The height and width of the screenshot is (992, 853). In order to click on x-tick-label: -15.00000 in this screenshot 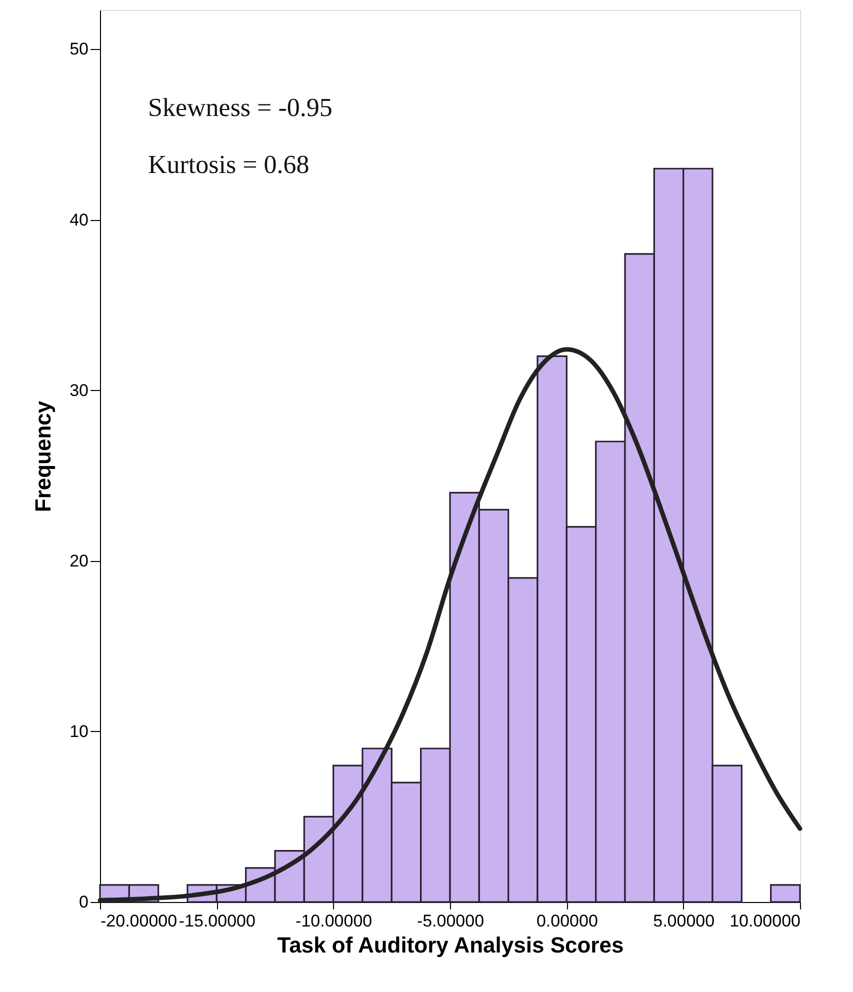, I will do `click(217, 921)`.